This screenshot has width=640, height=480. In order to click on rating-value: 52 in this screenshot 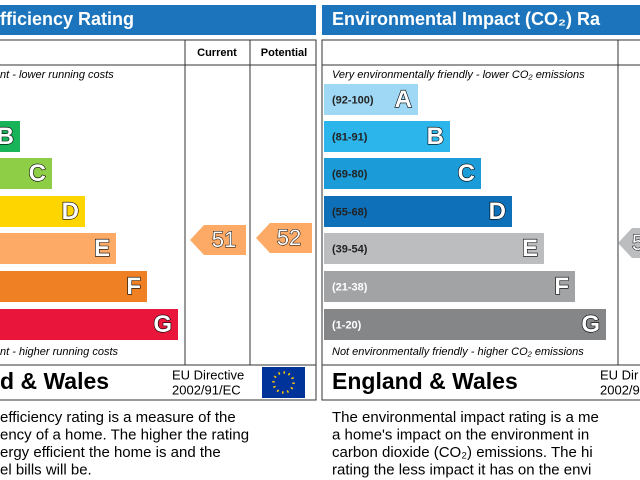, I will do `click(289, 237)`.